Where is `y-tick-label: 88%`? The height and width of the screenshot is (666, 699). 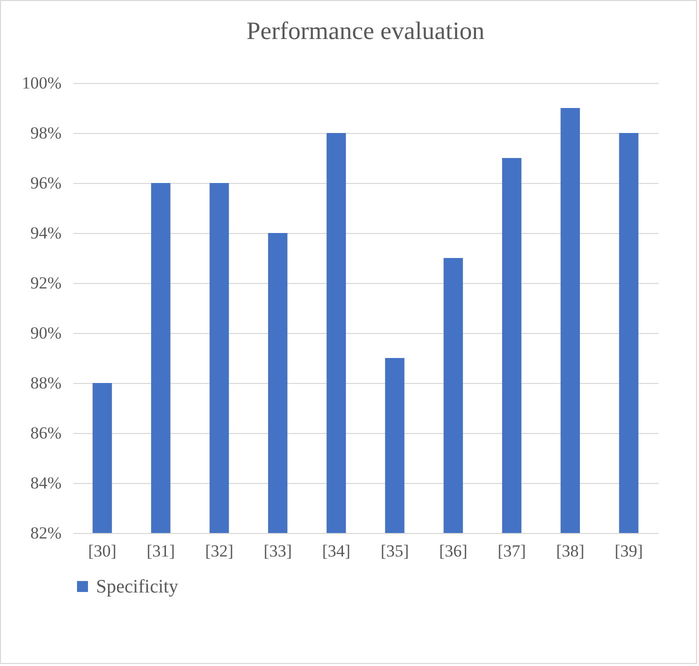
y-tick-label: 88% is located at coordinates (46, 383).